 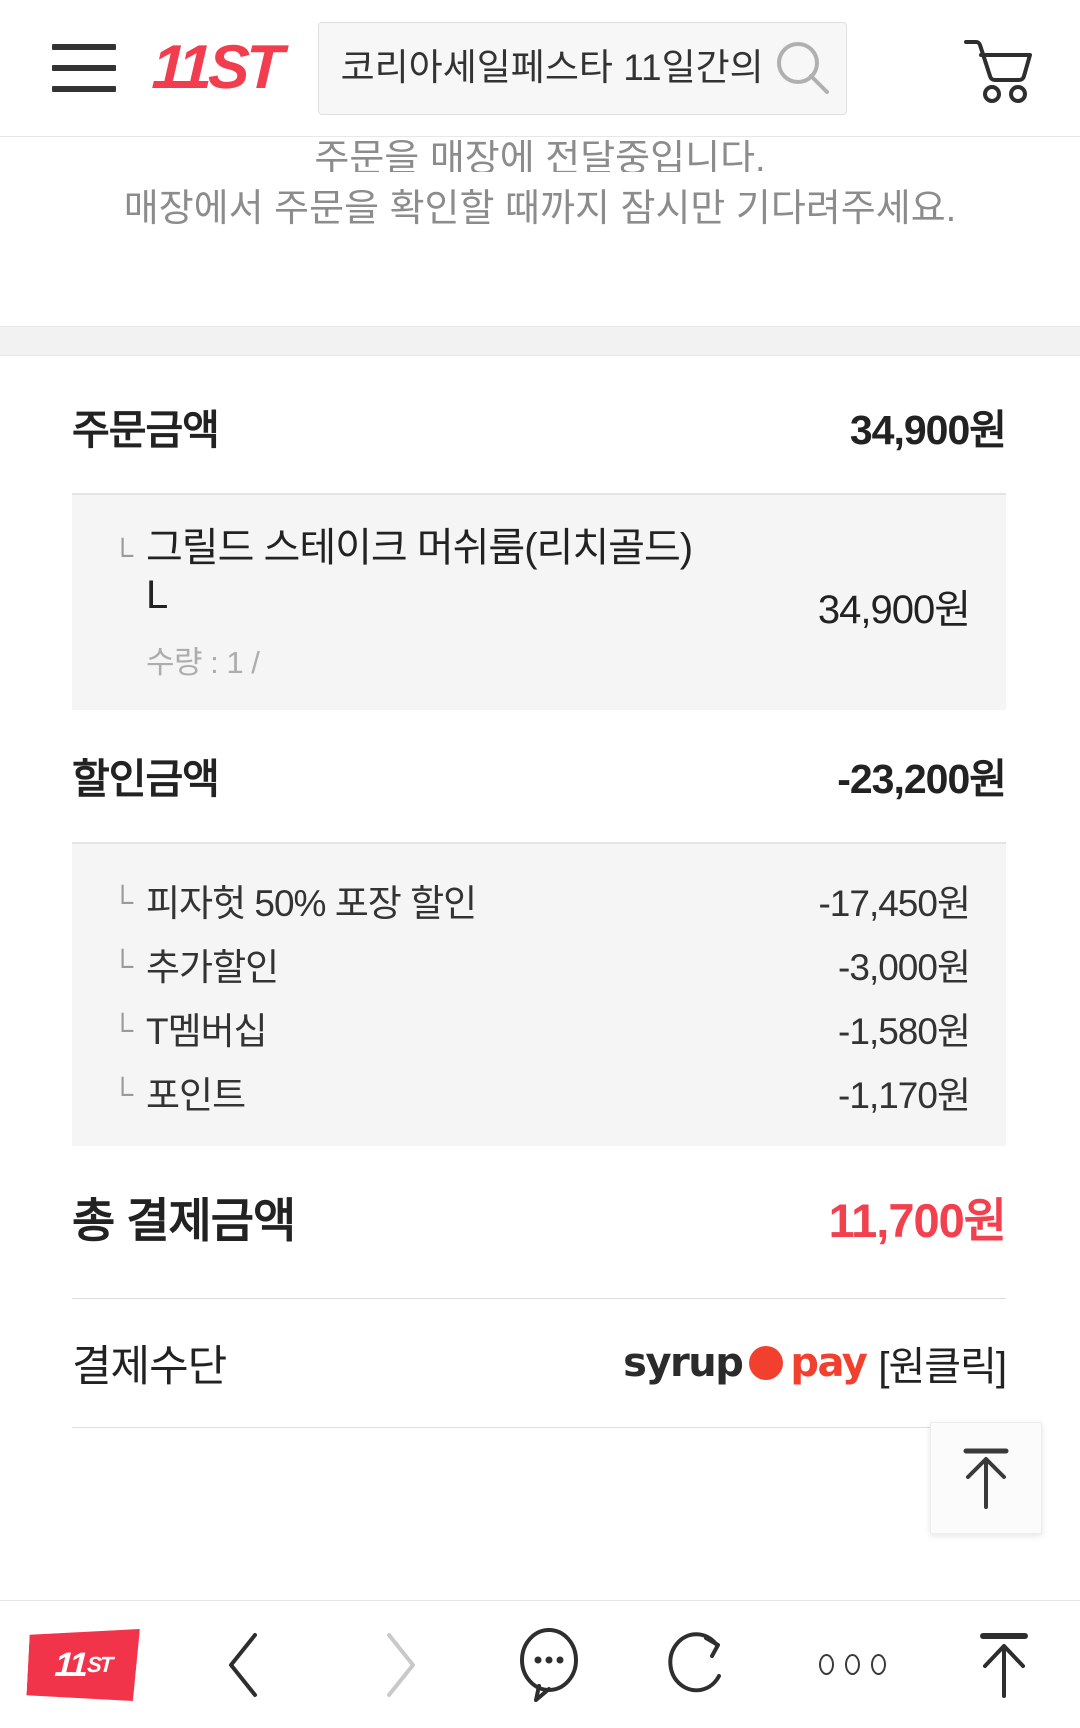 What do you see at coordinates (196, 1096) in the screenshot?
I see `discount-name: 포인트` at bounding box center [196, 1096].